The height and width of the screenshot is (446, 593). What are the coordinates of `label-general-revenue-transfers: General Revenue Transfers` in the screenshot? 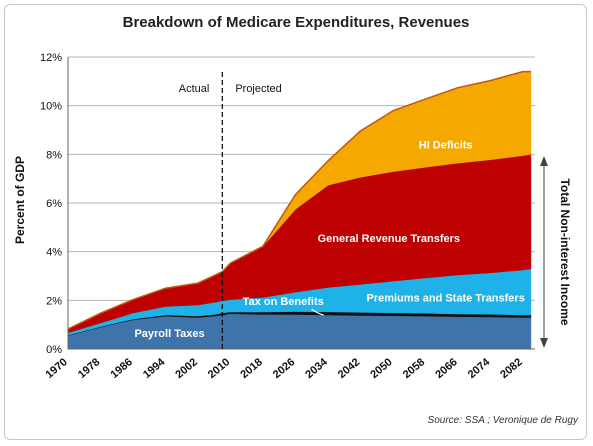 It's located at (389, 239).